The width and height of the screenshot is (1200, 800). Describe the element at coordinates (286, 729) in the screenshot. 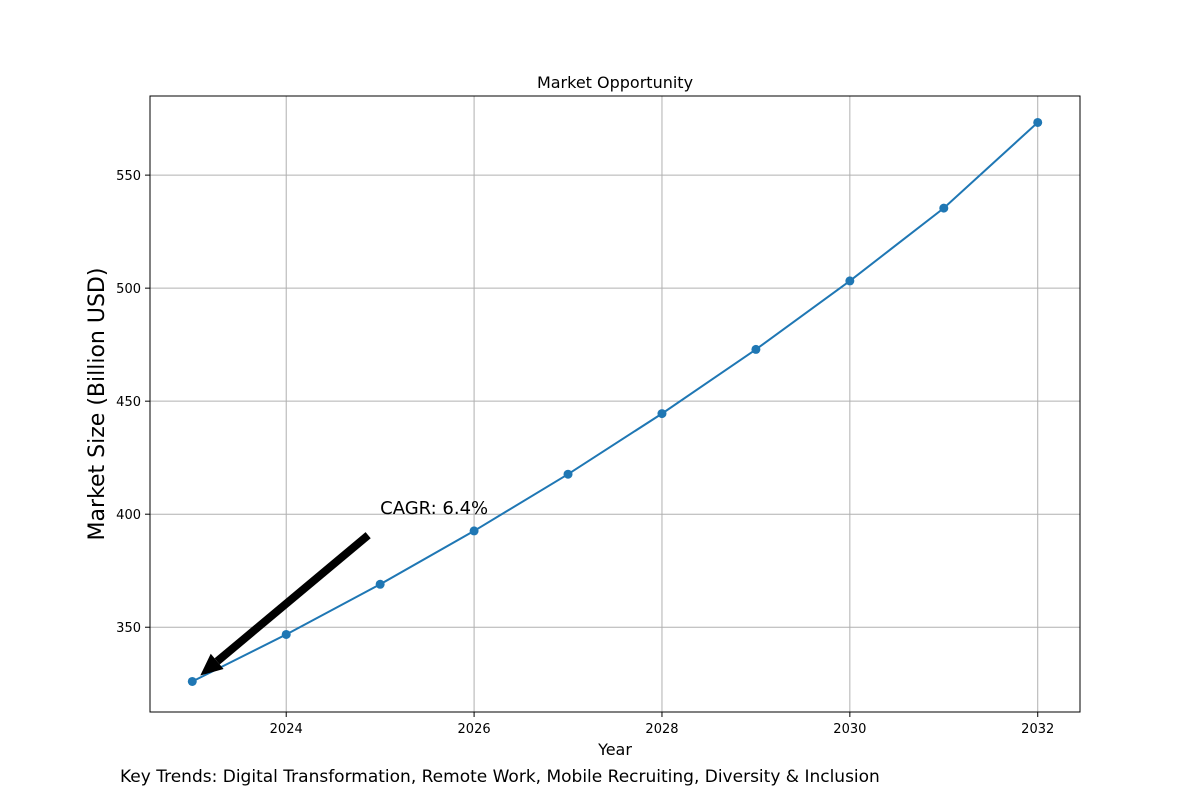

I see `x-tick-label: 2024` at that location.